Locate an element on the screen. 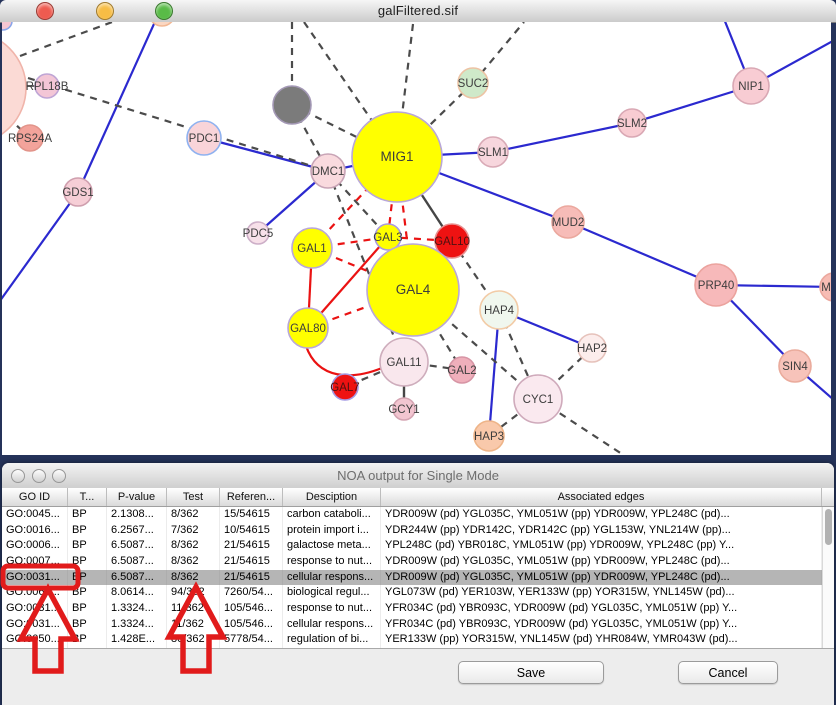 This screenshot has height=705, width=836. node-label-mud2: MUD2 is located at coordinates (568, 223).